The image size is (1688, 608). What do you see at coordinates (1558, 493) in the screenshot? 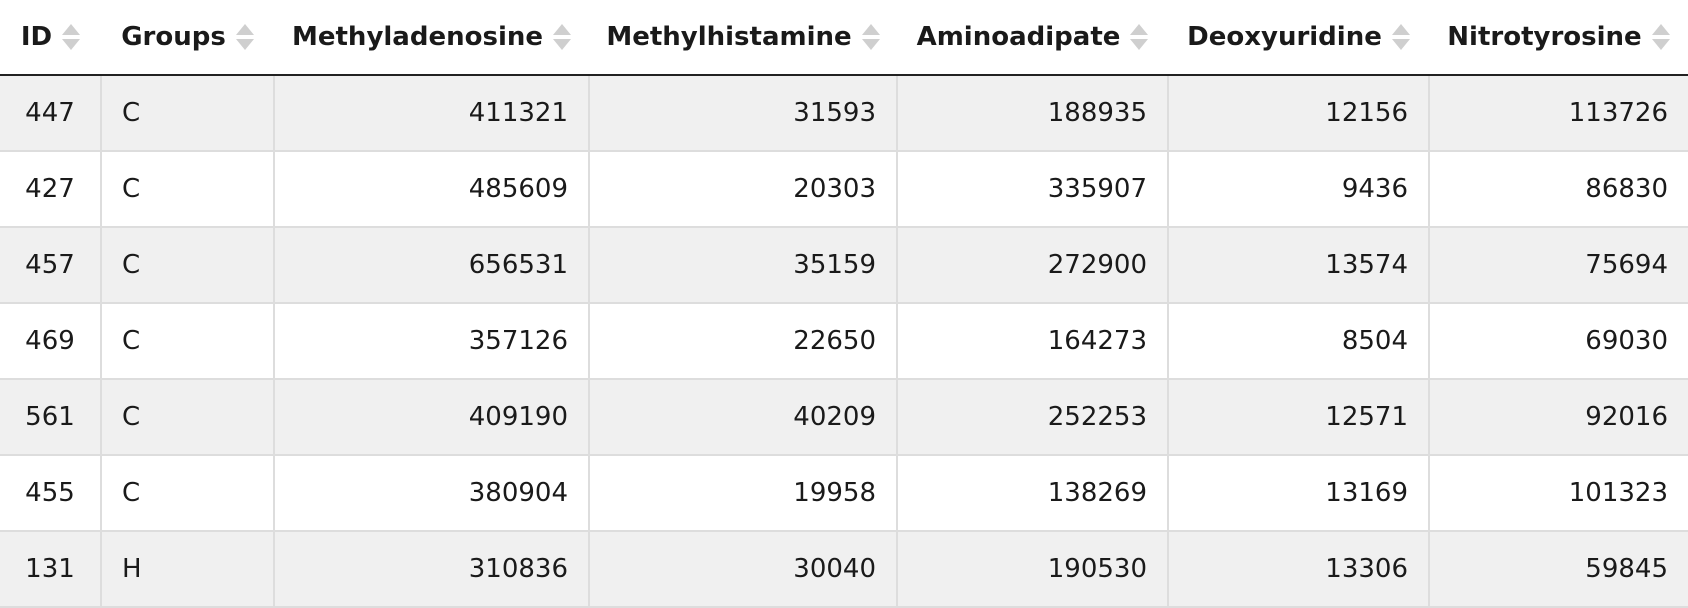
I see `cell-nitrotyrosine: 101323` at bounding box center [1558, 493].